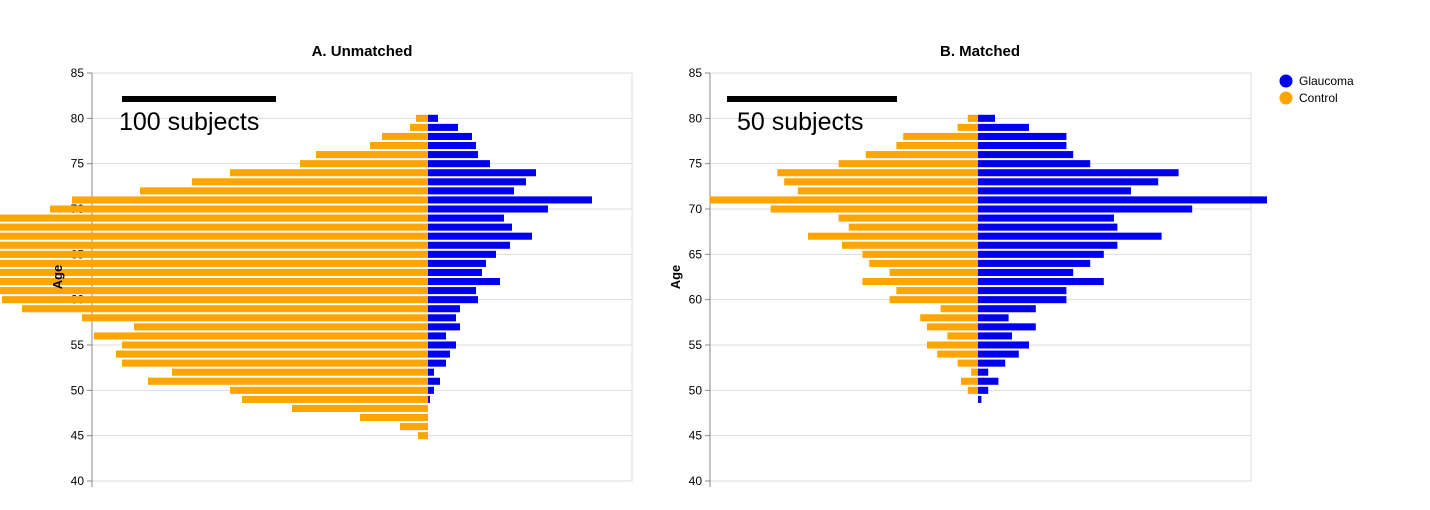 This screenshot has height=510, width=1430. Describe the element at coordinates (696, 300) in the screenshot. I see `y-tick-label: 60` at that location.